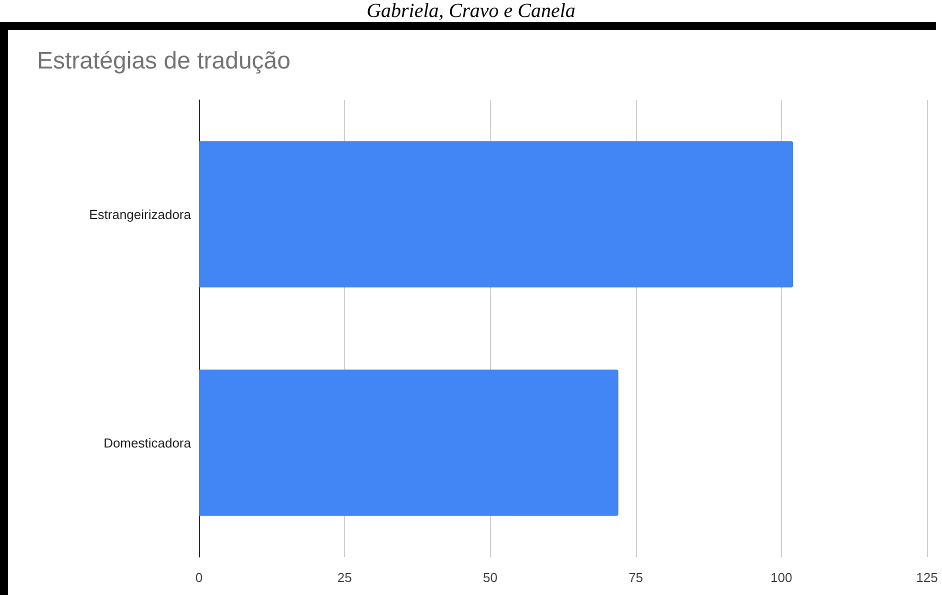 This screenshot has height=595, width=942. What do you see at coordinates (140, 214) in the screenshot?
I see `y-tick-label: Estrangeirizadora` at bounding box center [140, 214].